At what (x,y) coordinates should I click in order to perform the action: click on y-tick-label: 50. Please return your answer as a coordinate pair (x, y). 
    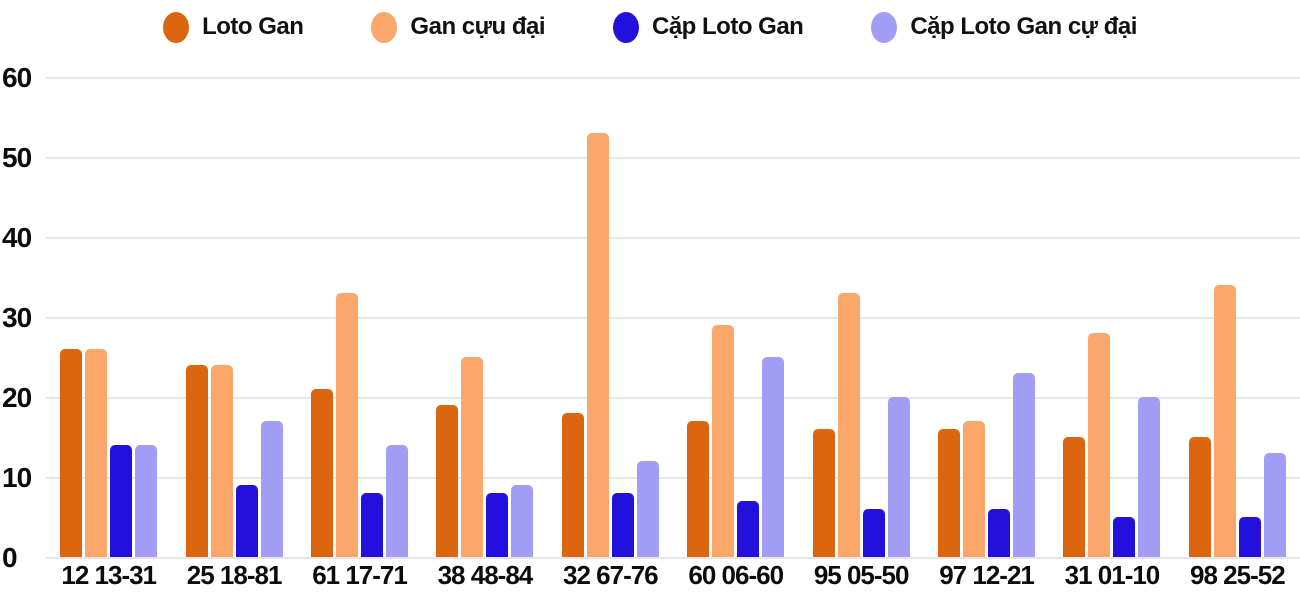
    Looking at the image, I should click on (17, 157).